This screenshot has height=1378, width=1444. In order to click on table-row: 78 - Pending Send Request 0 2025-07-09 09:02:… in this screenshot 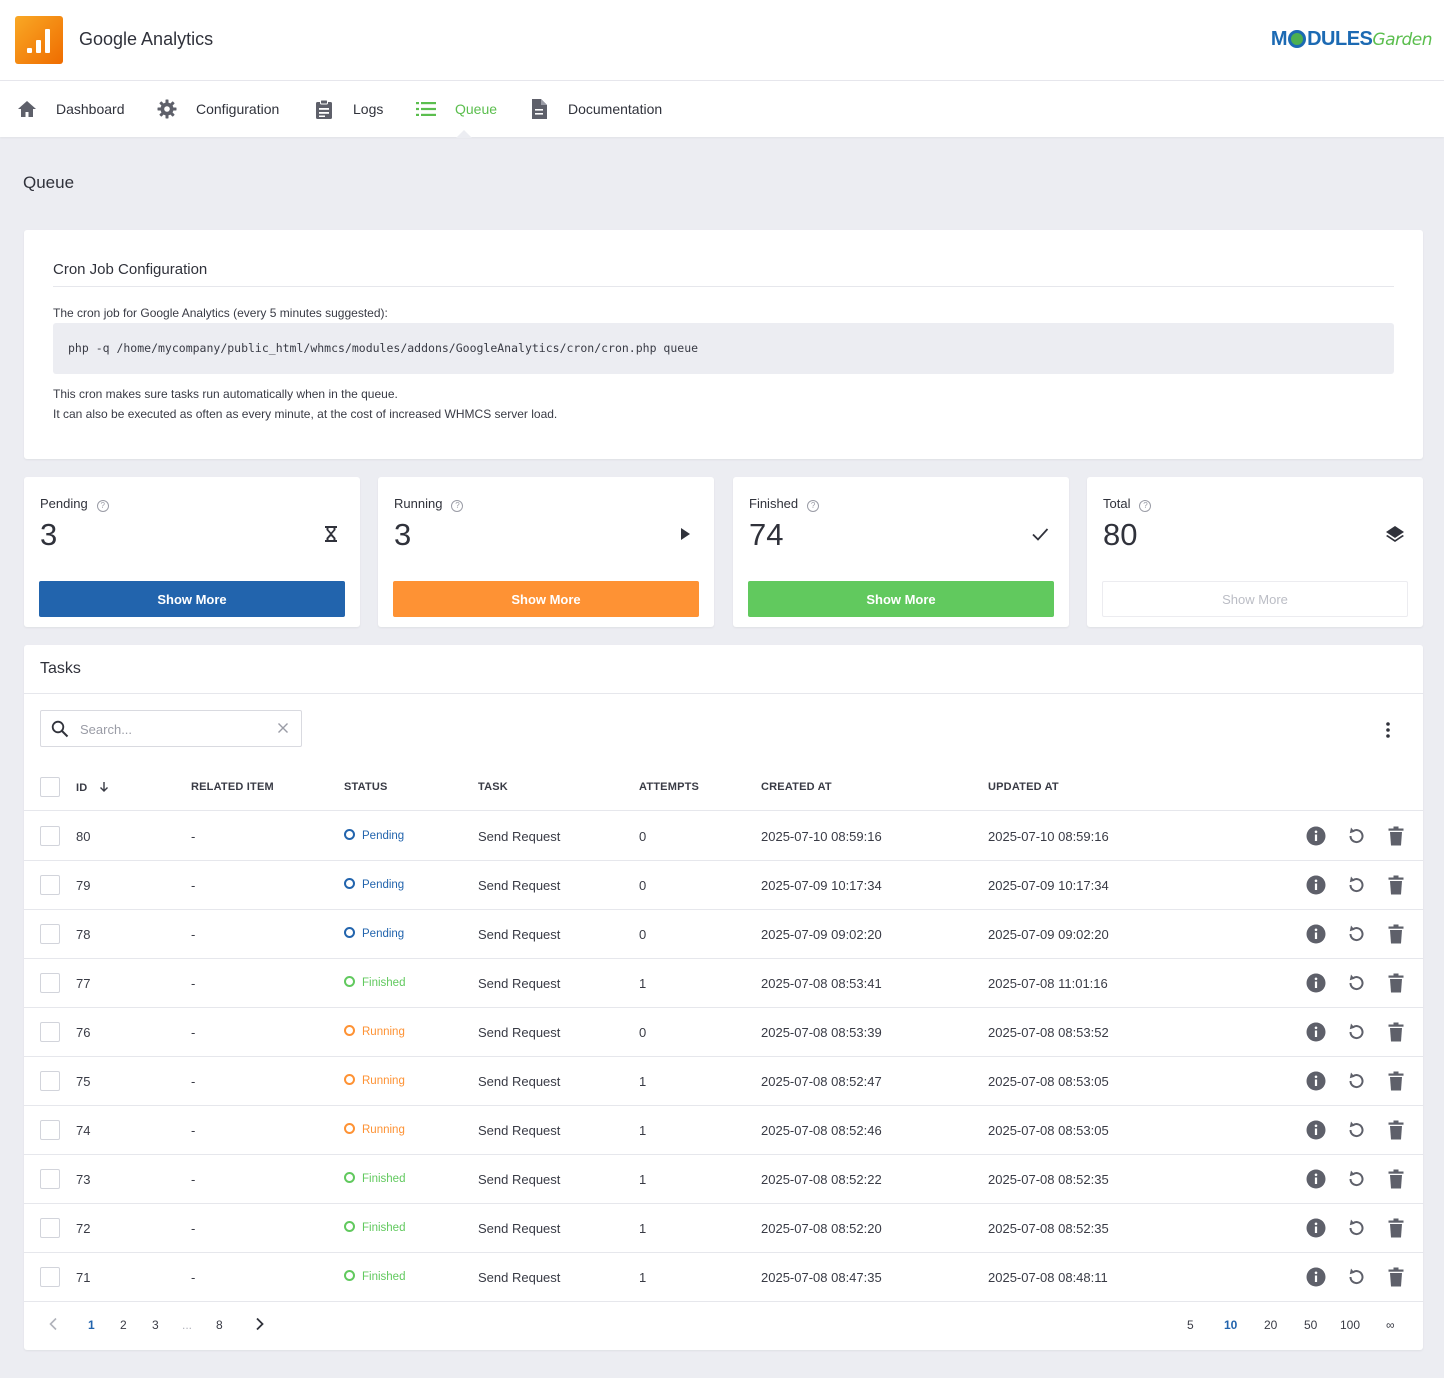, I will do `click(723, 934)`.